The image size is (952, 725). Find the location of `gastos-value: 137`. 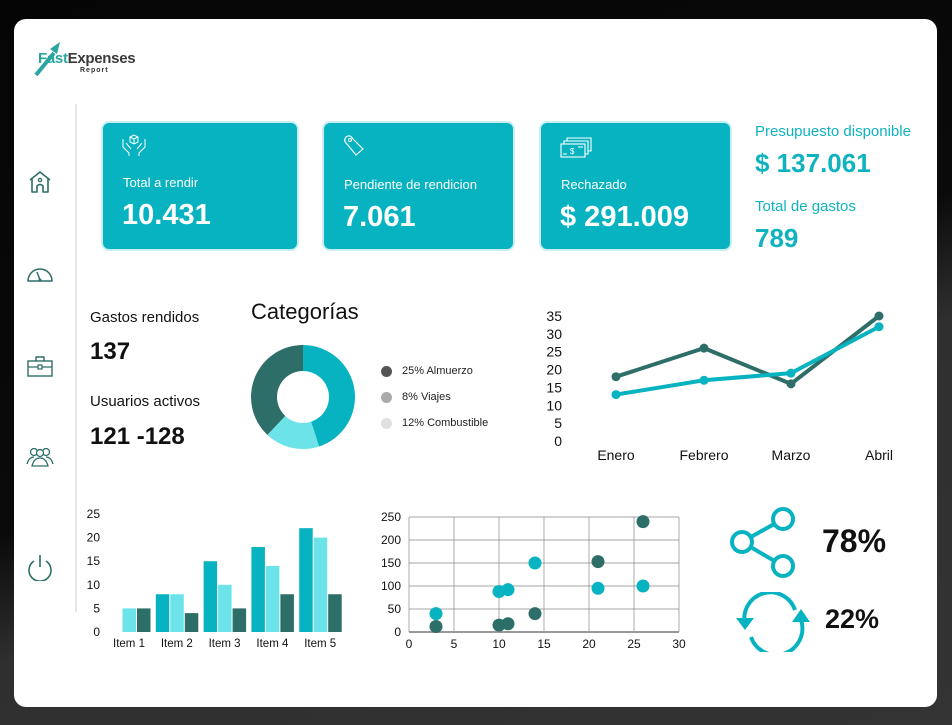

gastos-value: 137 is located at coordinates (110, 351).